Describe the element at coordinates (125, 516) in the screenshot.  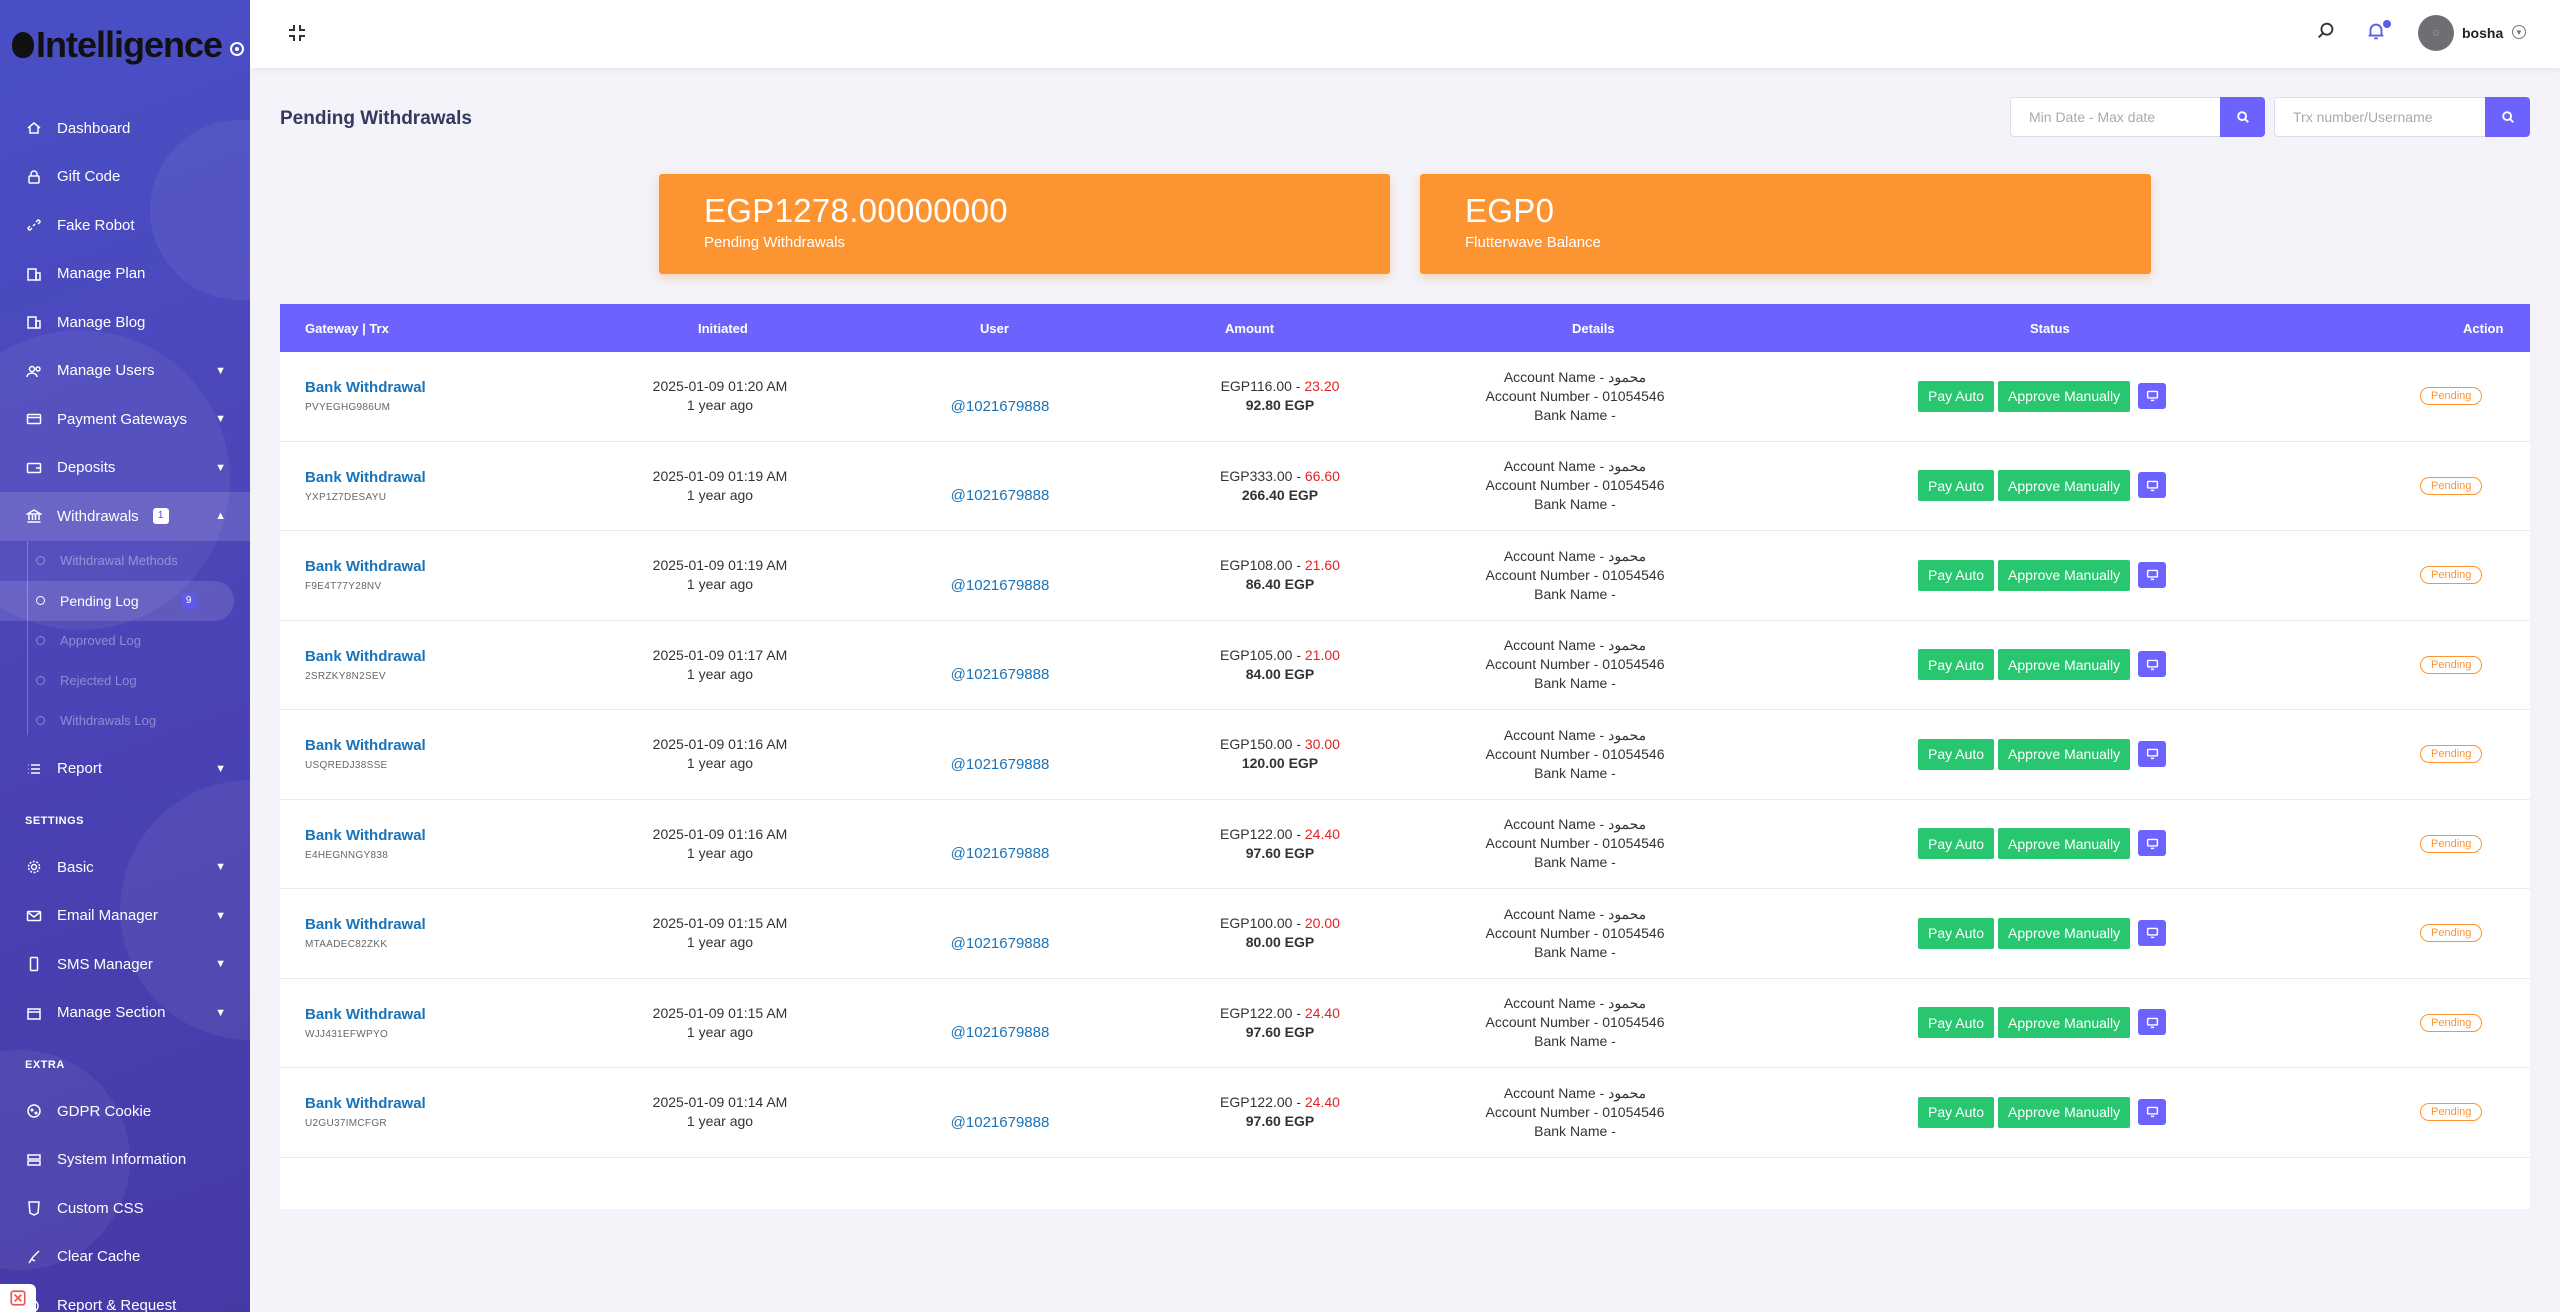
I see `sidebar-item-withdrawals: Withdrawals 1 ▲` at that location.